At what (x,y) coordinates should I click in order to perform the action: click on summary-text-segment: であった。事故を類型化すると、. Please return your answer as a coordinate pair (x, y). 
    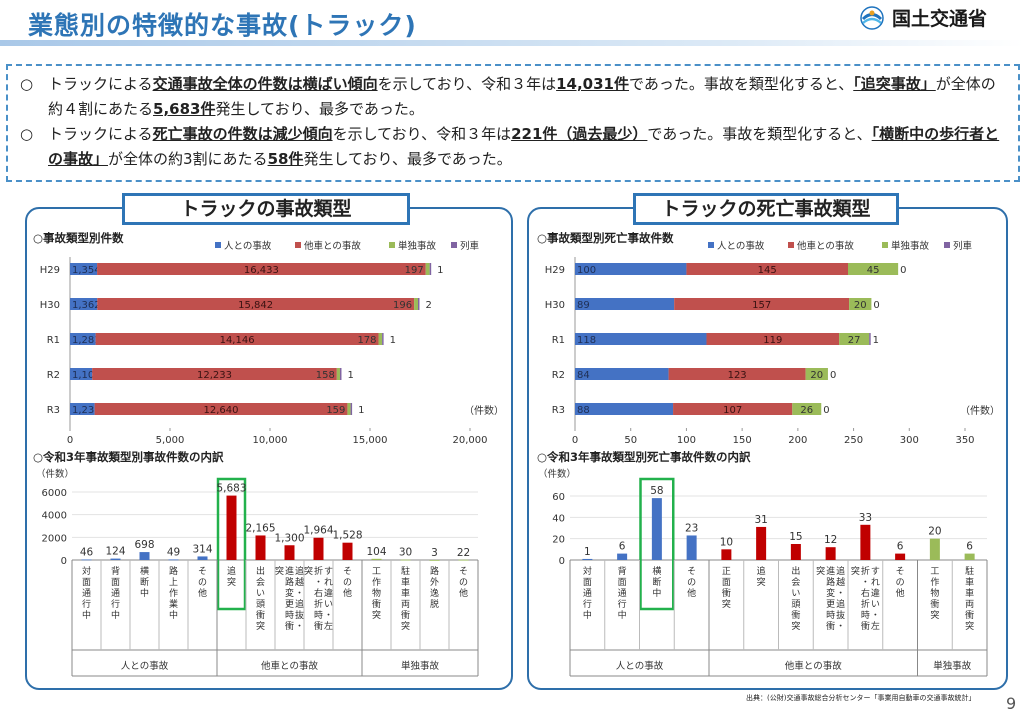
    Looking at the image, I should click on (759, 134).